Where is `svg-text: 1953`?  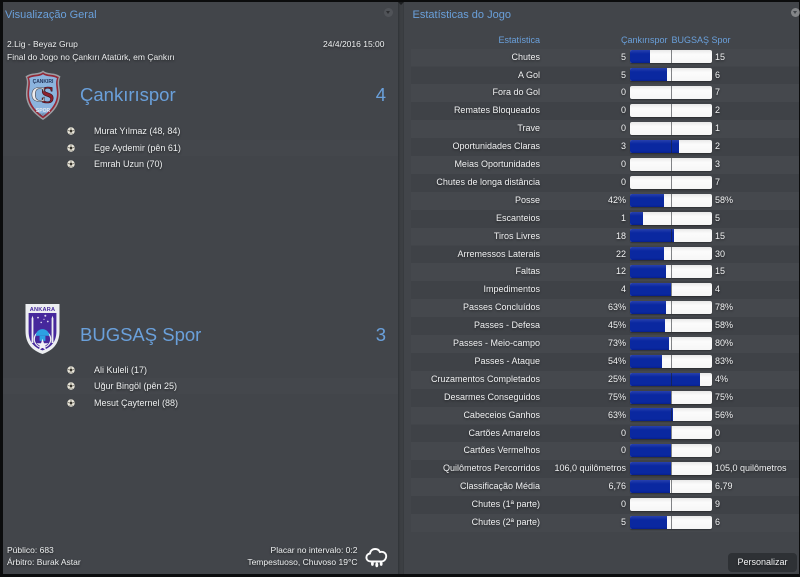 svg-text: 1953 is located at coordinates (42, 115).